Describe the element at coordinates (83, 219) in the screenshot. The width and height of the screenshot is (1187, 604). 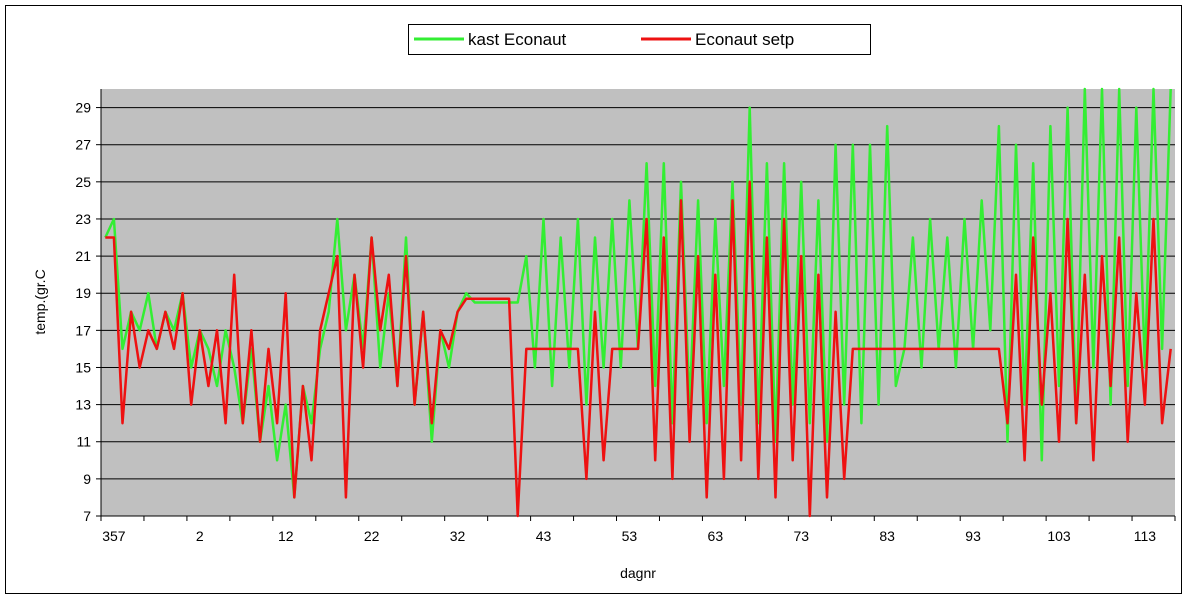
I see `y-tick-label: 23` at that location.